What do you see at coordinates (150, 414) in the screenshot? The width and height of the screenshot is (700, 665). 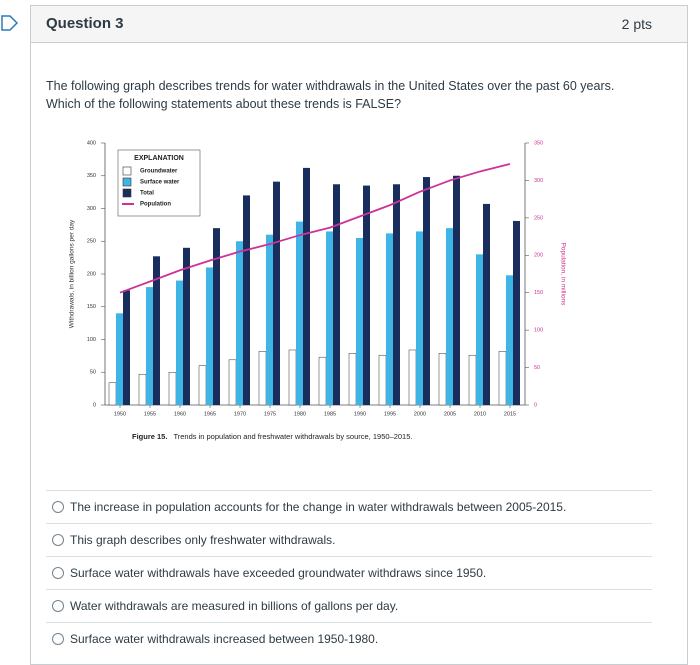 I see `x-tick-label: 1955` at bounding box center [150, 414].